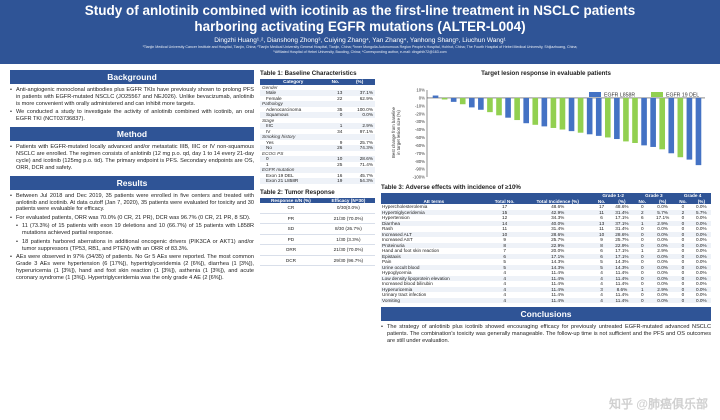  Describe the element at coordinates (280, 175) in the screenshot. I see `table-cell: Exon 19 DEL` at that location.